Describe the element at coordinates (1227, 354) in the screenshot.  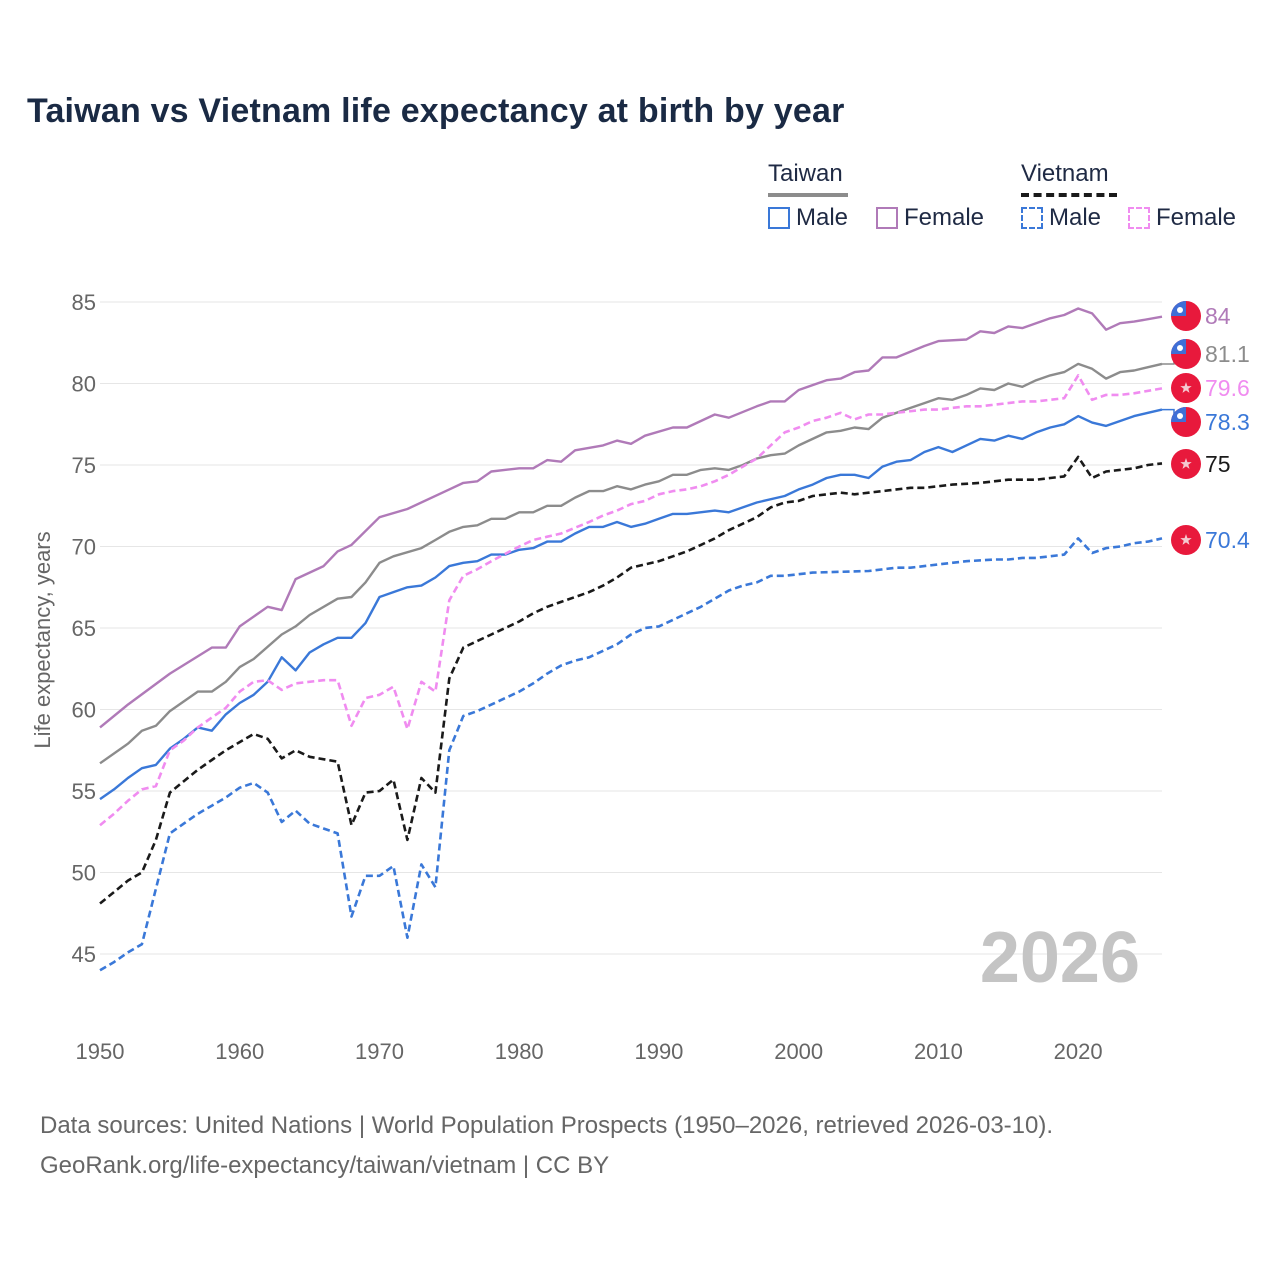
I see `end-value-label: 81.1` at that location.